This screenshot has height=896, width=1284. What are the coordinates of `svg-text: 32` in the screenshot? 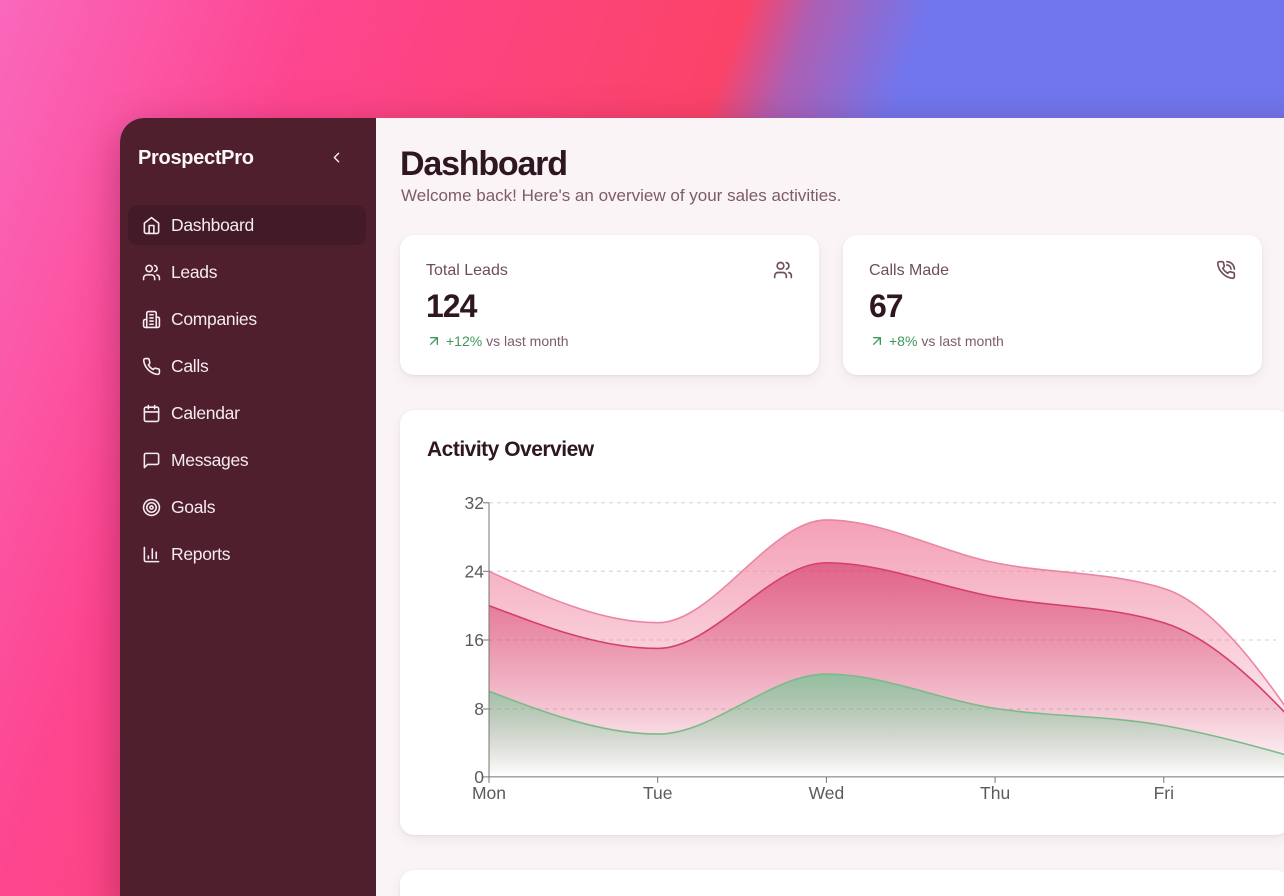 It's located at (474, 503).